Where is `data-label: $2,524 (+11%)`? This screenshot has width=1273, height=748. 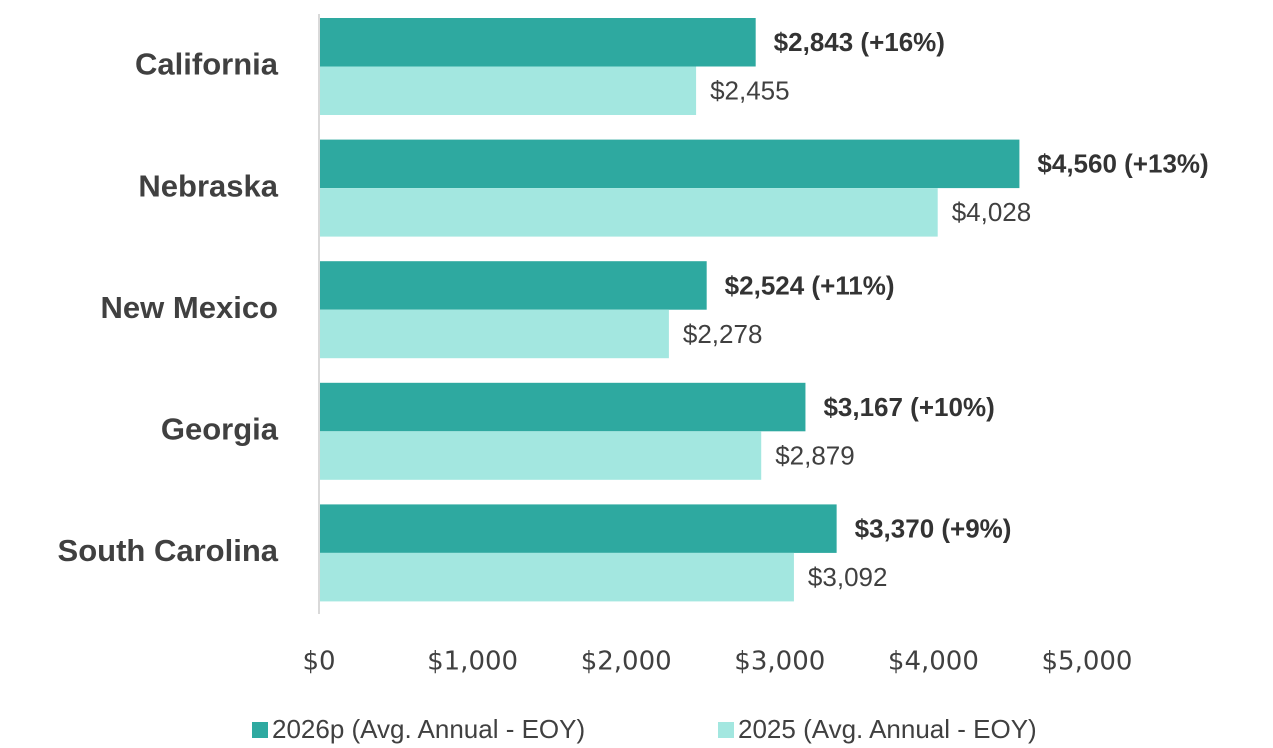 data-label: $2,524 (+11%) is located at coordinates (810, 285).